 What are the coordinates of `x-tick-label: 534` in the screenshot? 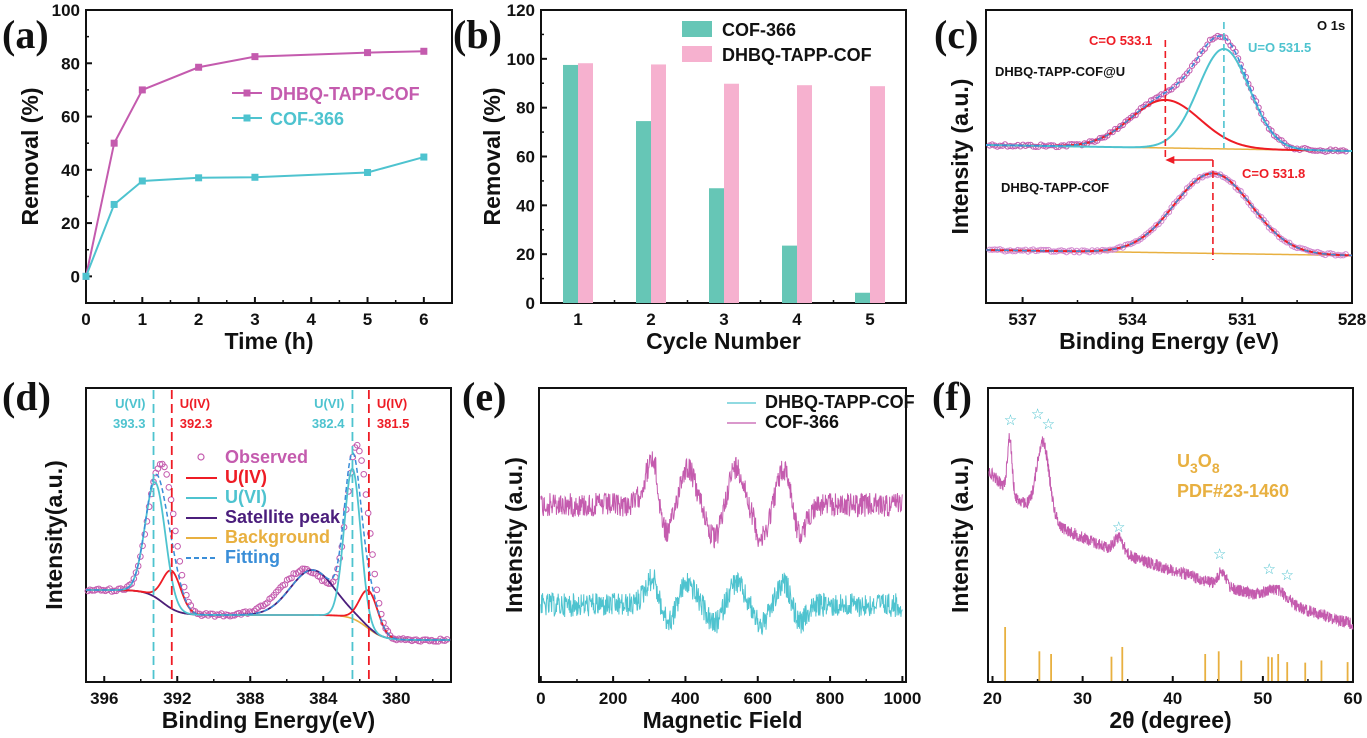 It's located at (1132, 319).